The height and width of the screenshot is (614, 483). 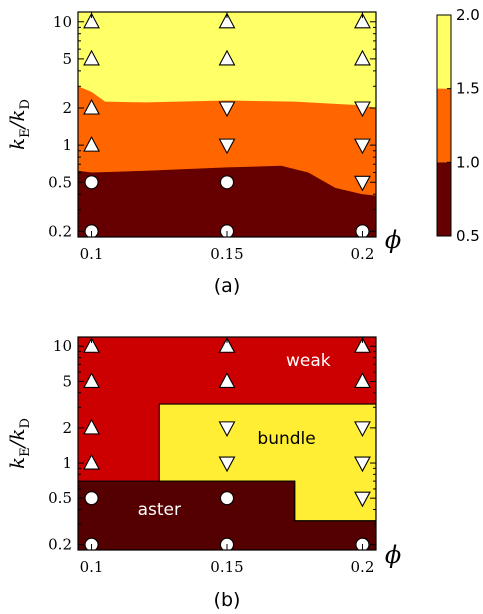 I want to click on colorbar-tick-label: 1.0, so click(x=468, y=162).